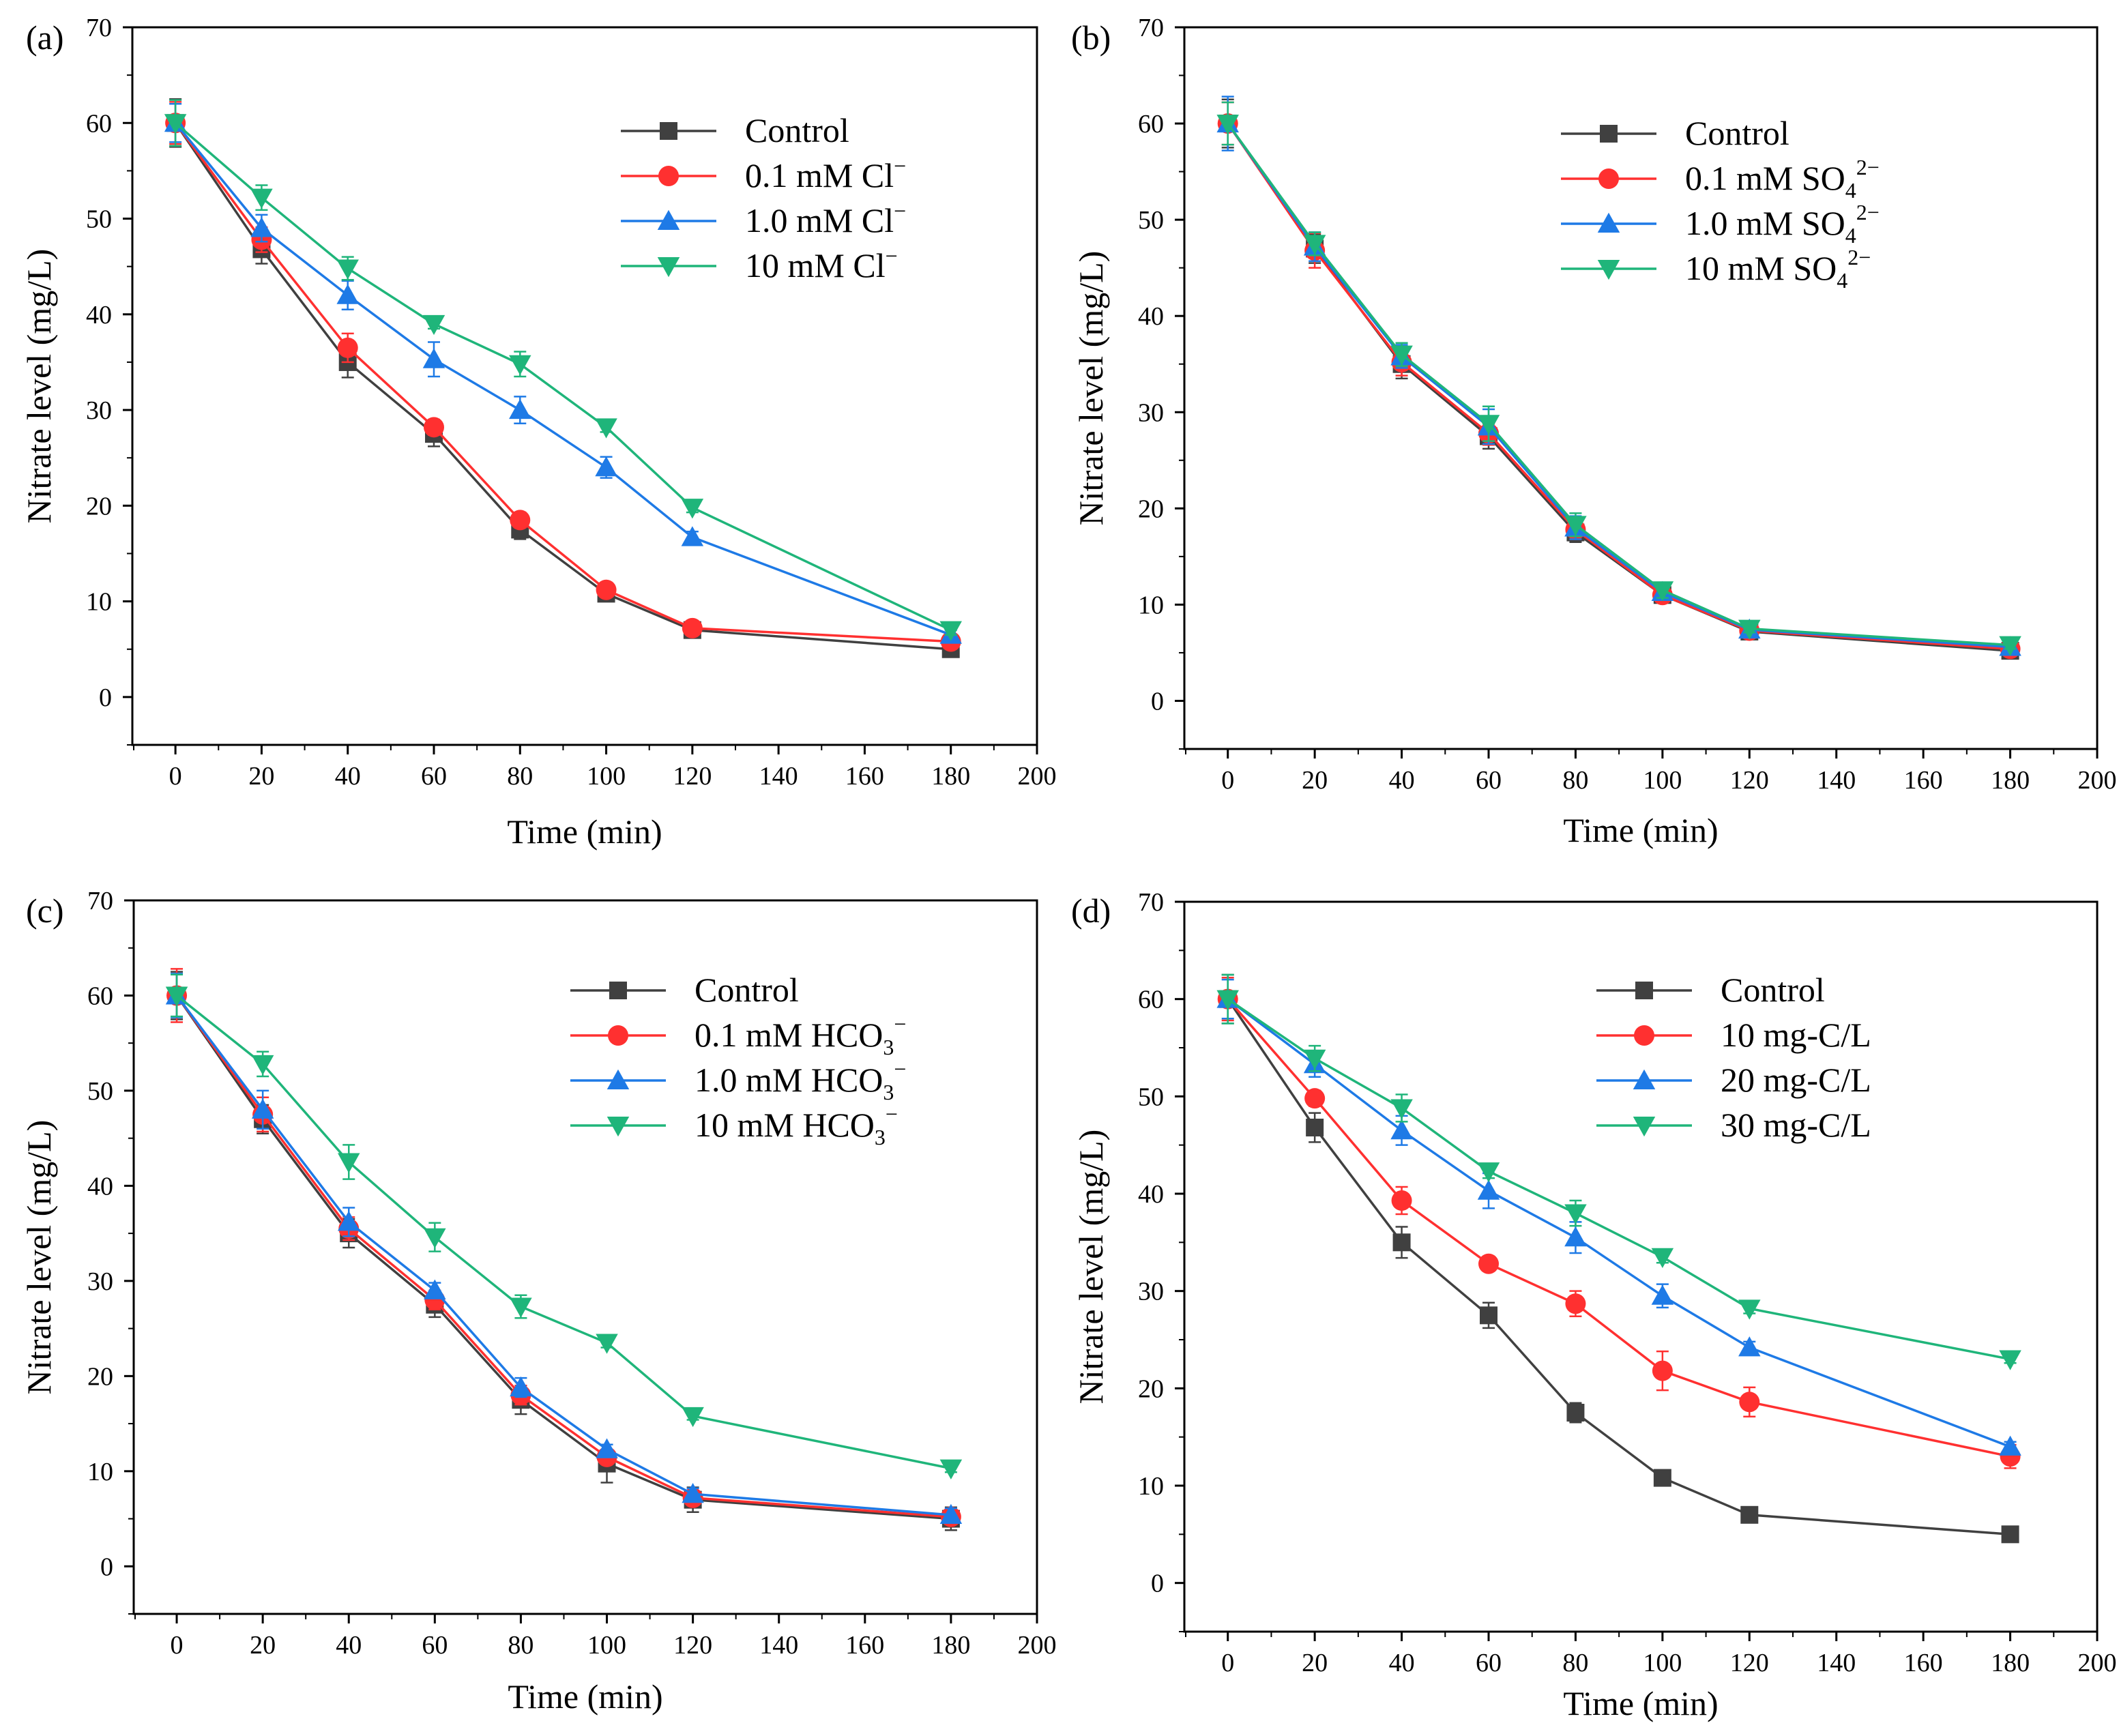  Describe the element at coordinates (822, 264) in the screenshot. I see `legend-label: 10 mM Cl−` at that location.